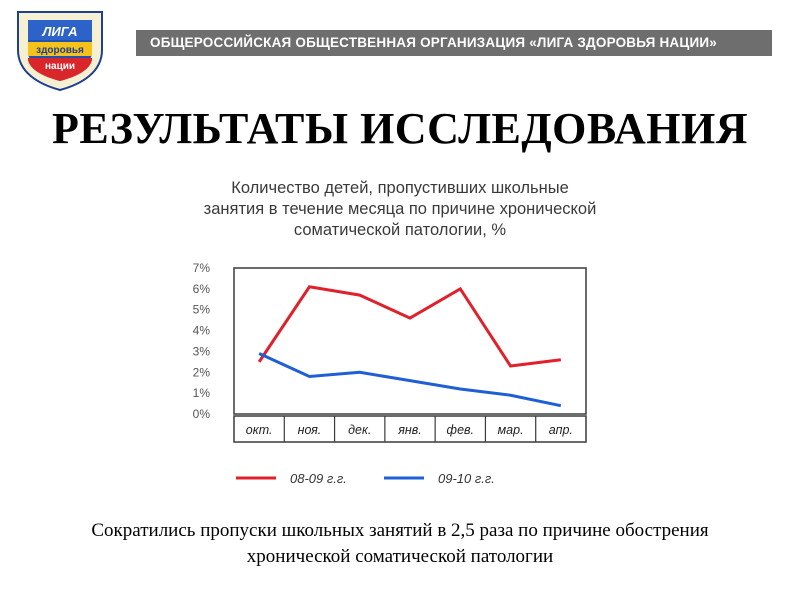 This screenshot has height=600, width=800. Describe the element at coordinates (318, 478) in the screenshot. I see `legend-label-1: 08-09 г.г.` at that location.